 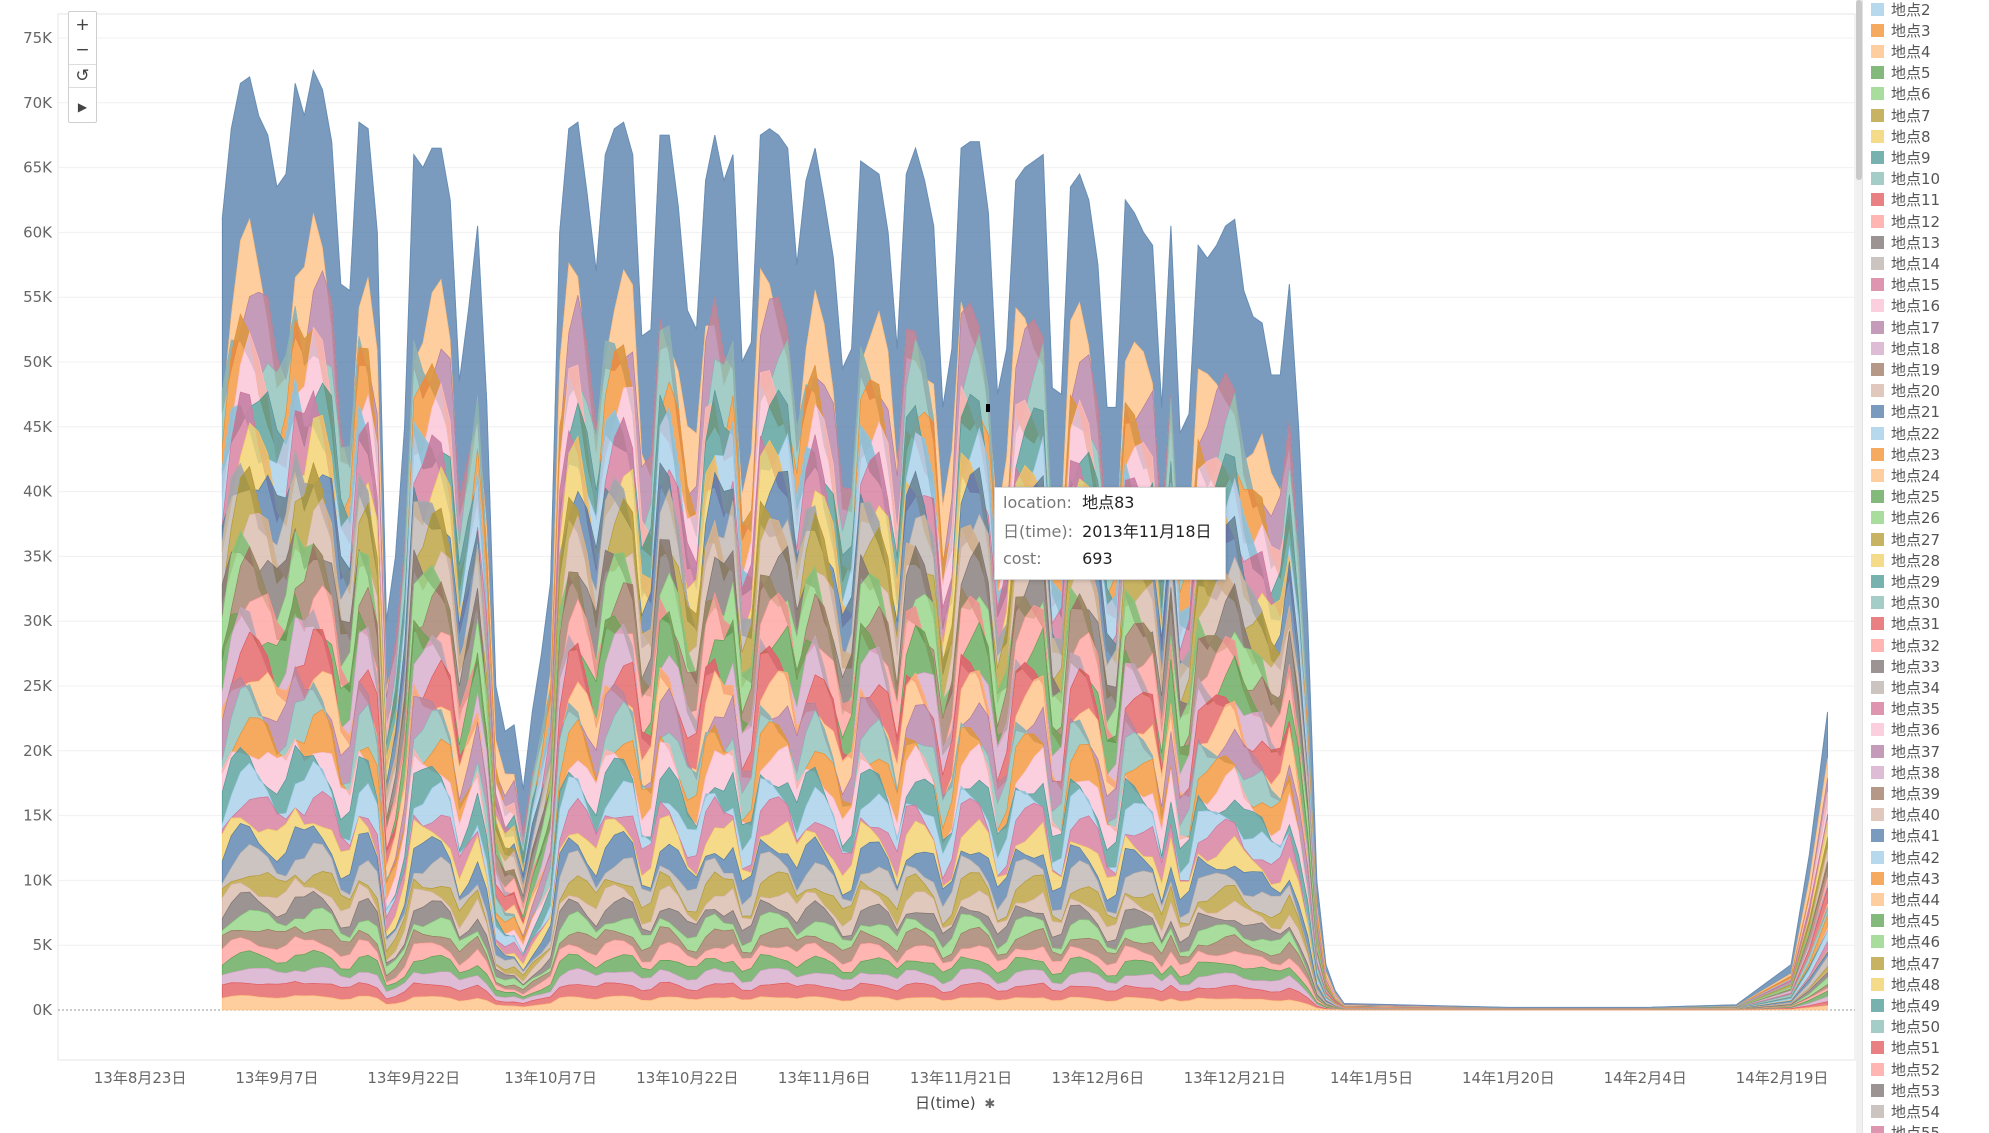 I want to click on legend-item: 地点54, so click(x=1905, y=1111).